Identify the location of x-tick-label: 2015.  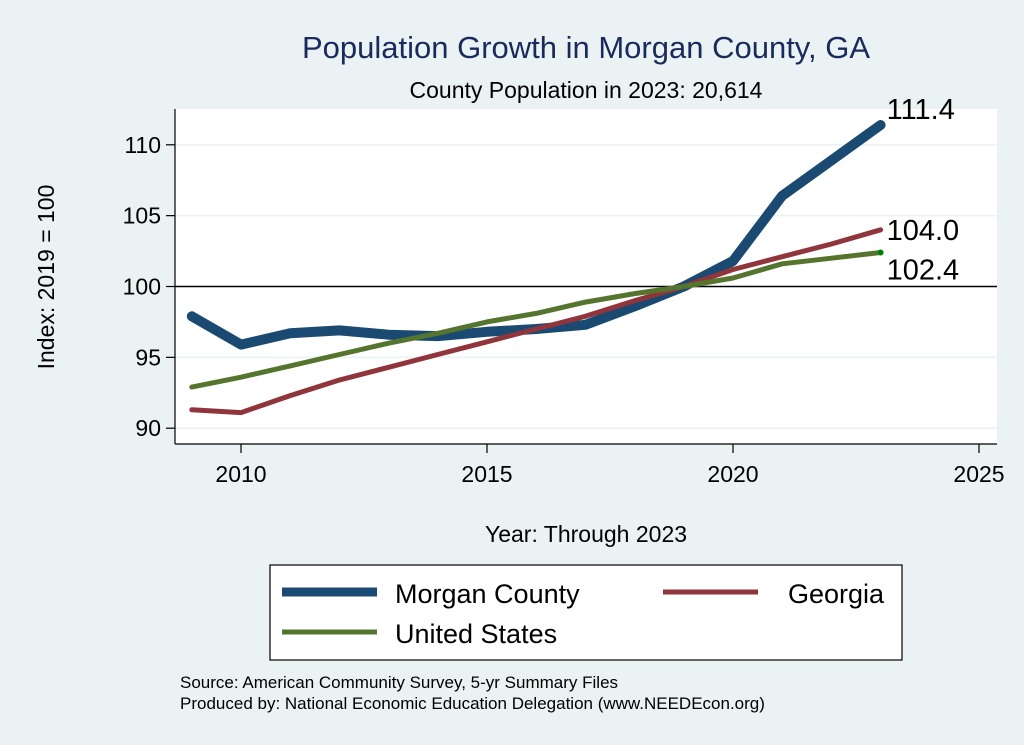
(486, 474).